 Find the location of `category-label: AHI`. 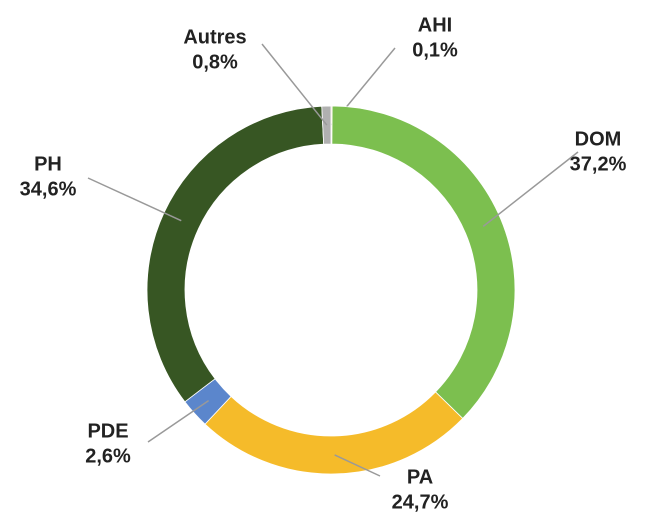

category-label: AHI is located at coordinates (435, 25).